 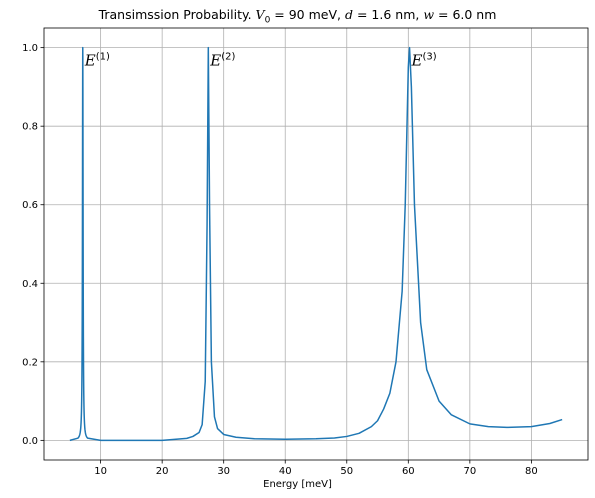 What do you see at coordinates (531, 471) in the screenshot?
I see `x-tick-label: 80` at bounding box center [531, 471].